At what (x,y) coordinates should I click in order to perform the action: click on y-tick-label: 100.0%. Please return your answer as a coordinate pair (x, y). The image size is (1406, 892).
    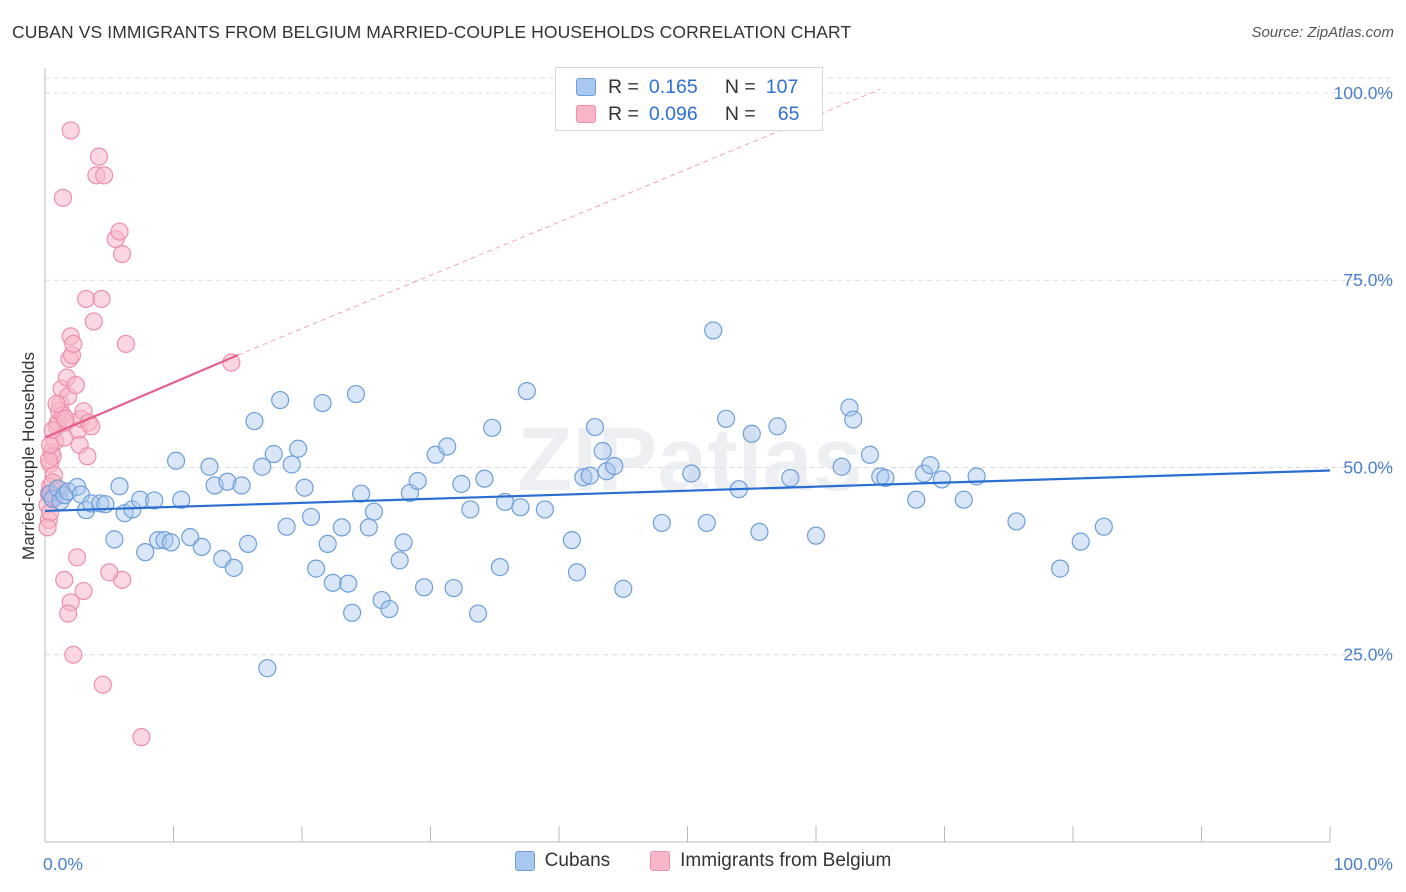
    Looking at the image, I should click on (1363, 93).